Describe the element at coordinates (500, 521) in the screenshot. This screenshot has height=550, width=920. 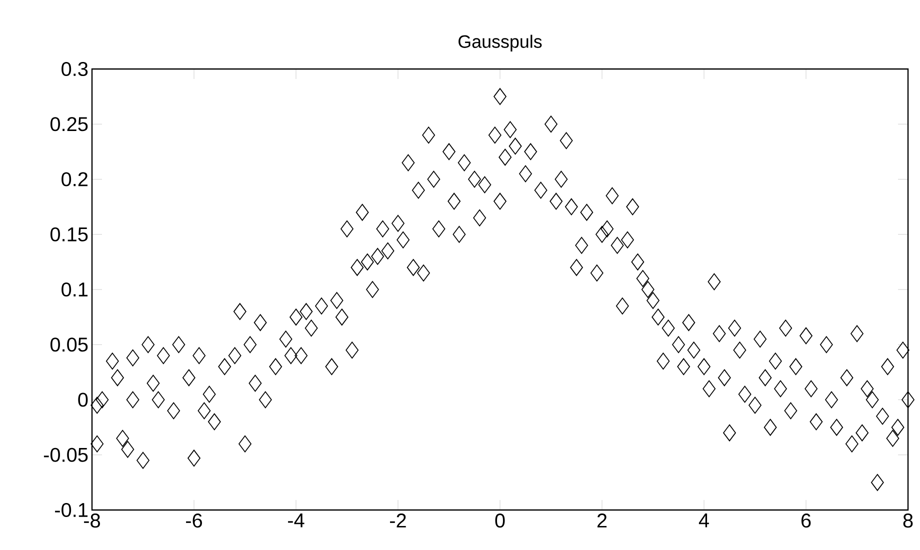
I see `x-tick-label: 0` at that location.